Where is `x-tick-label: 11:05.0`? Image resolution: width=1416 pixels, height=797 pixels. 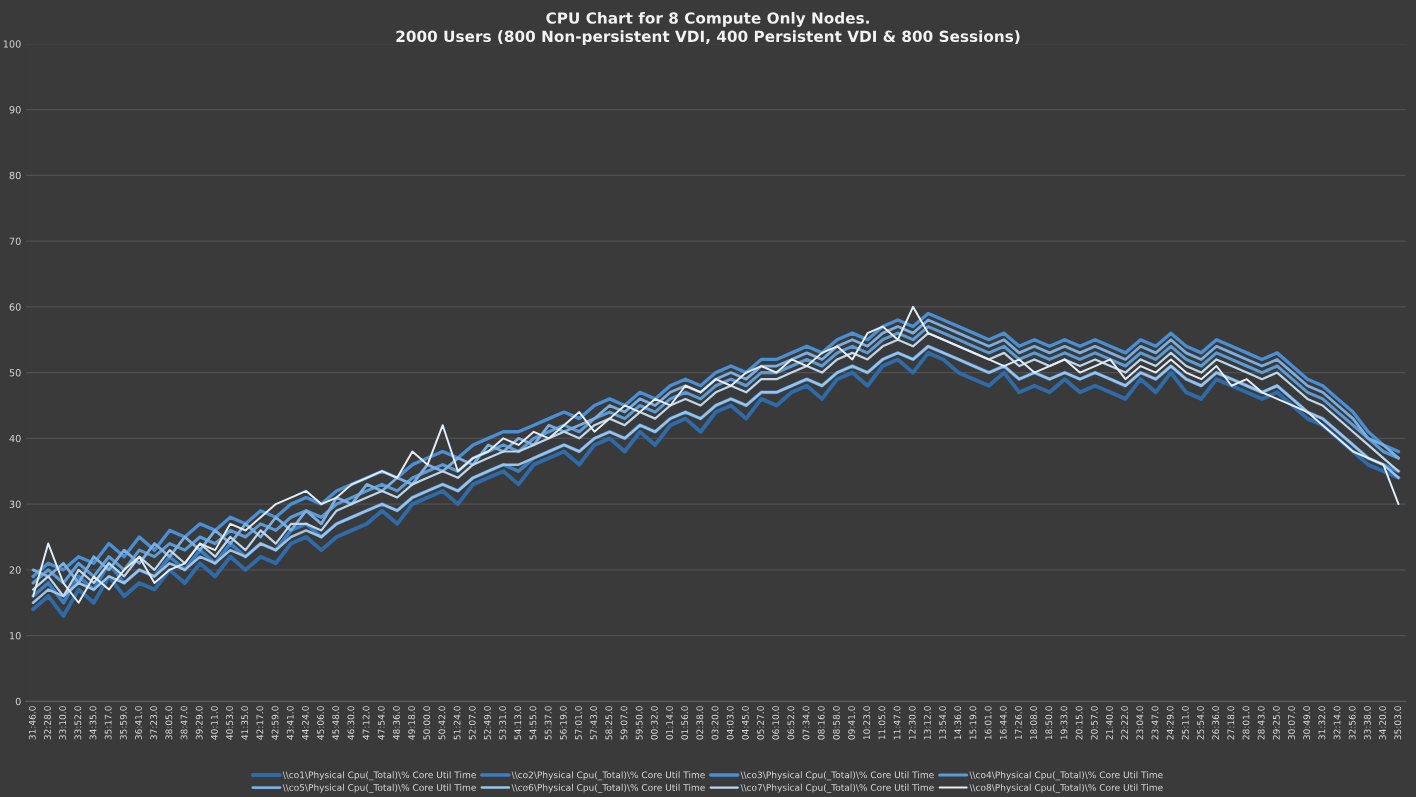 x-tick-label: 11:05.0 is located at coordinates (882, 723).